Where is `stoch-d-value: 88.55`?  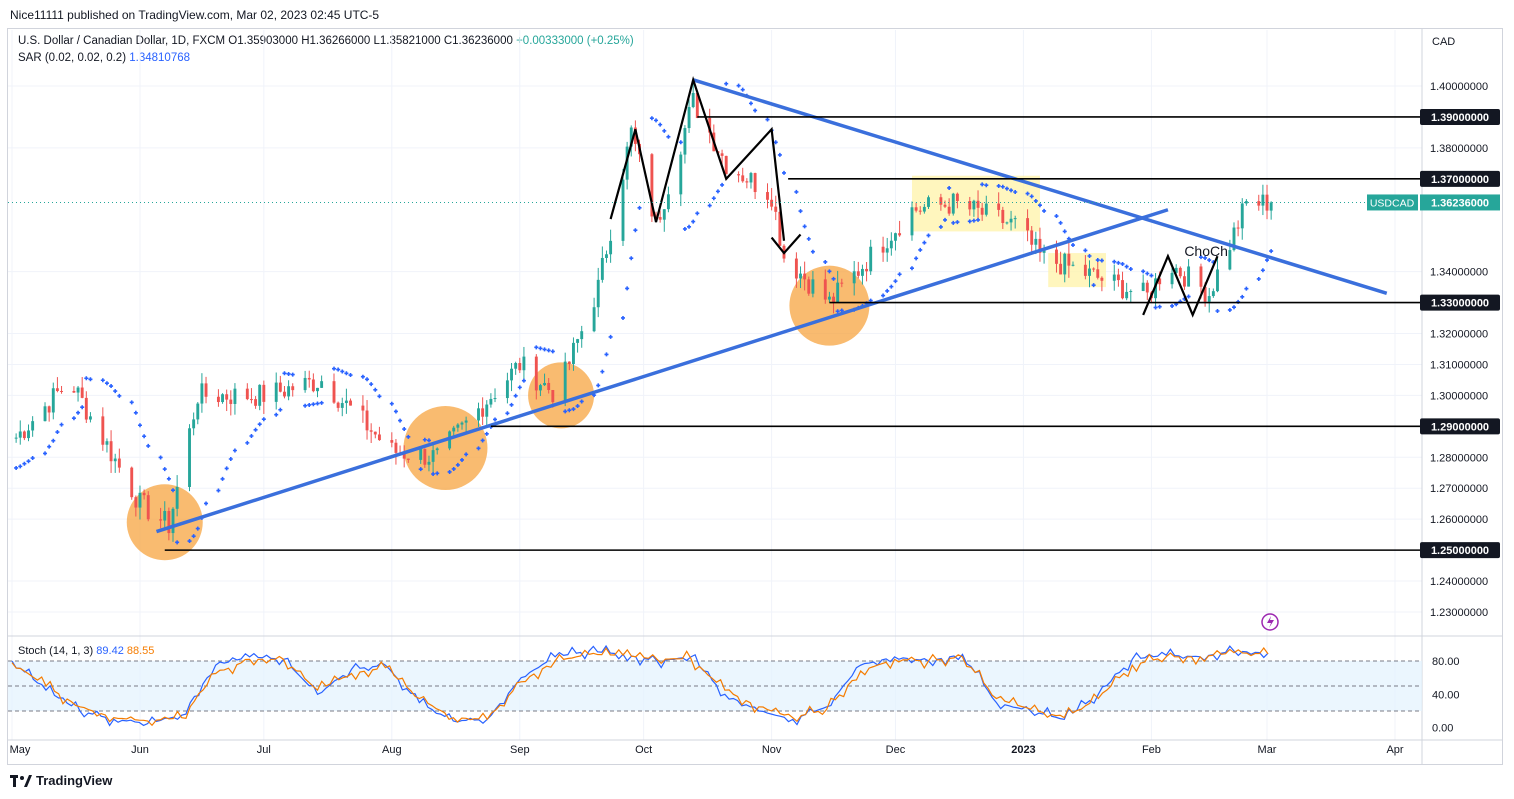 stoch-d-value: 88.55 is located at coordinates (140, 651).